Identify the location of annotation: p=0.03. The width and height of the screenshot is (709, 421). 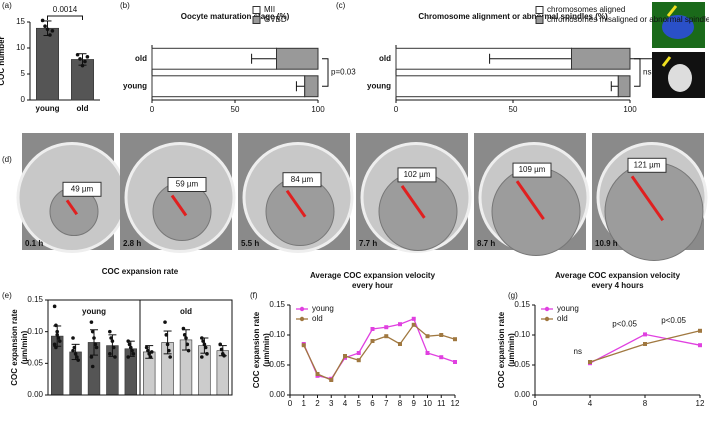
(343, 72).